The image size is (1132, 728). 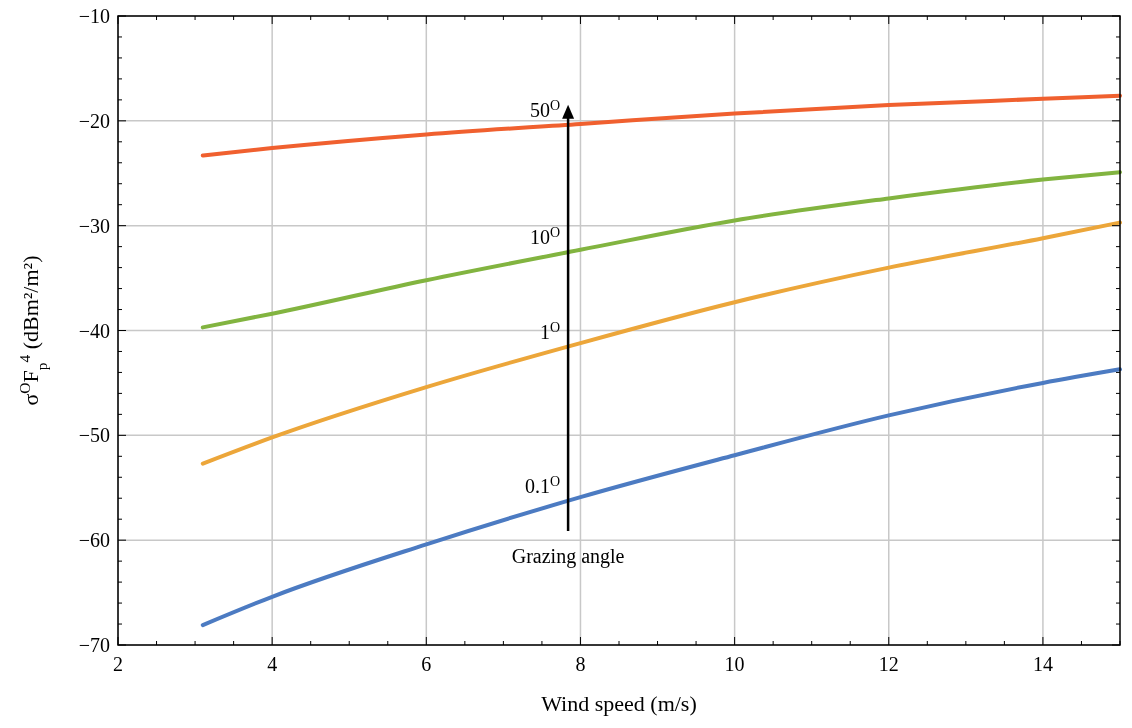 I want to click on x-tick-label: 2, so click(x=118, y=664).